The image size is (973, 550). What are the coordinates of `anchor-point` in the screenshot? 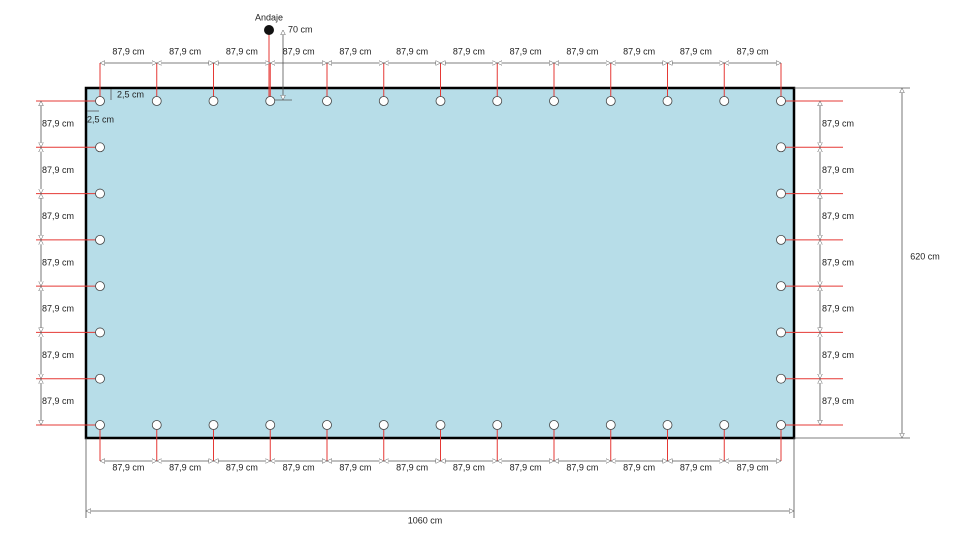 It's located at (269, 30).